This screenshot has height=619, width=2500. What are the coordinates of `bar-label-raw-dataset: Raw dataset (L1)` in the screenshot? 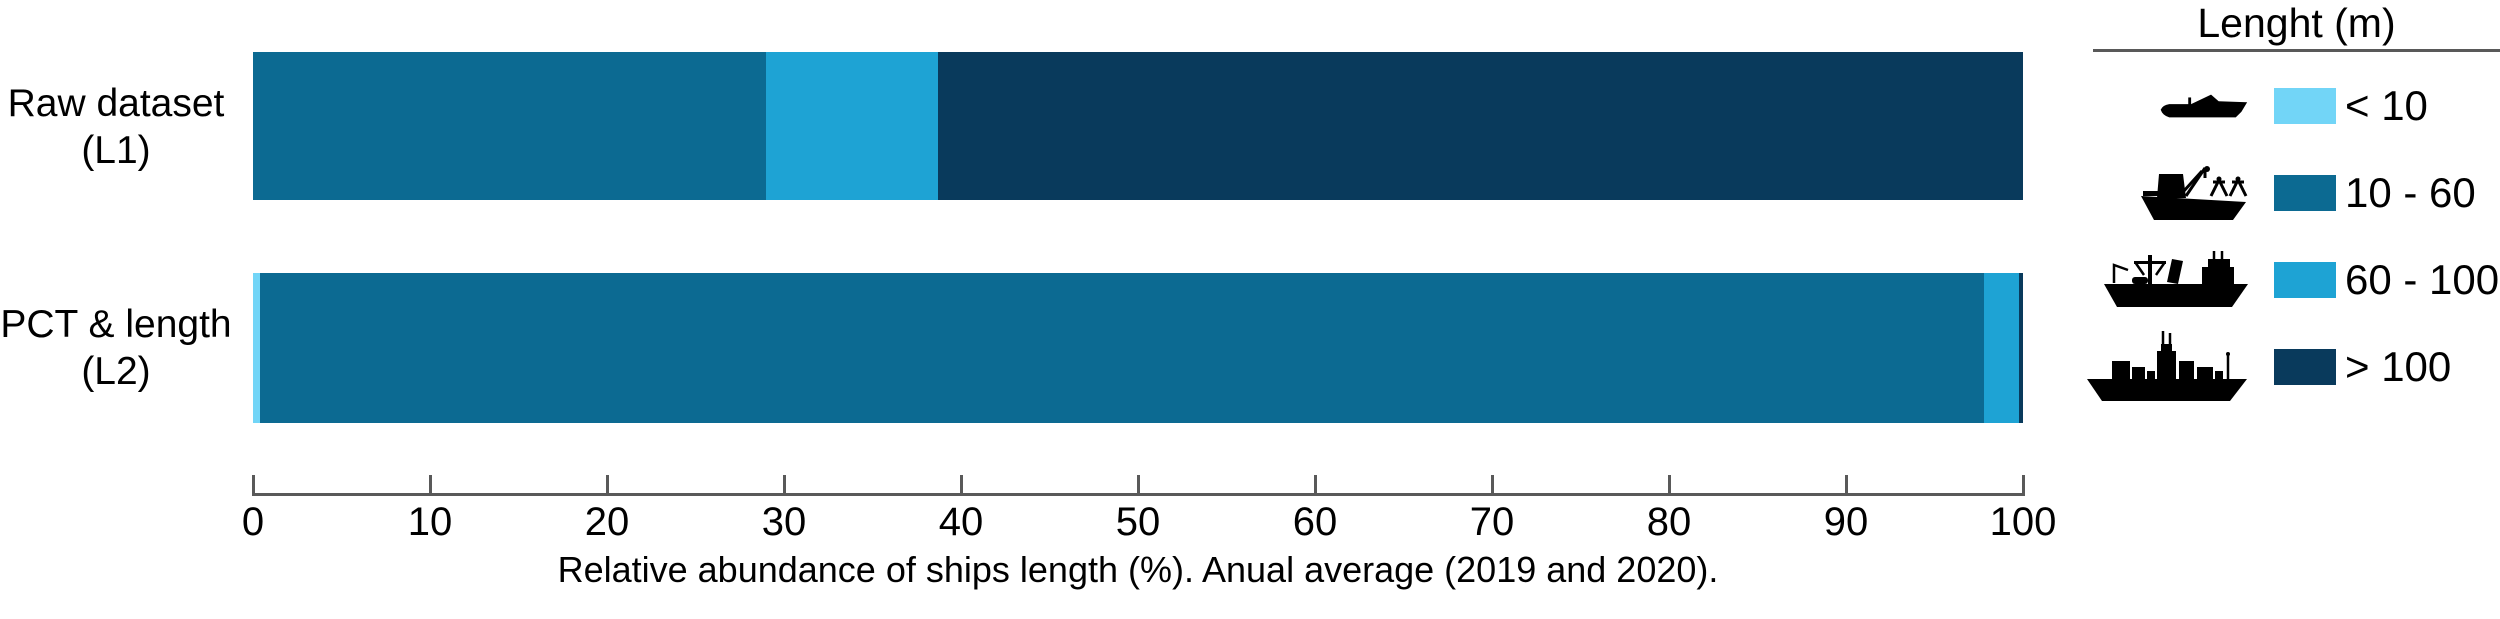 It's located at (116, 127).